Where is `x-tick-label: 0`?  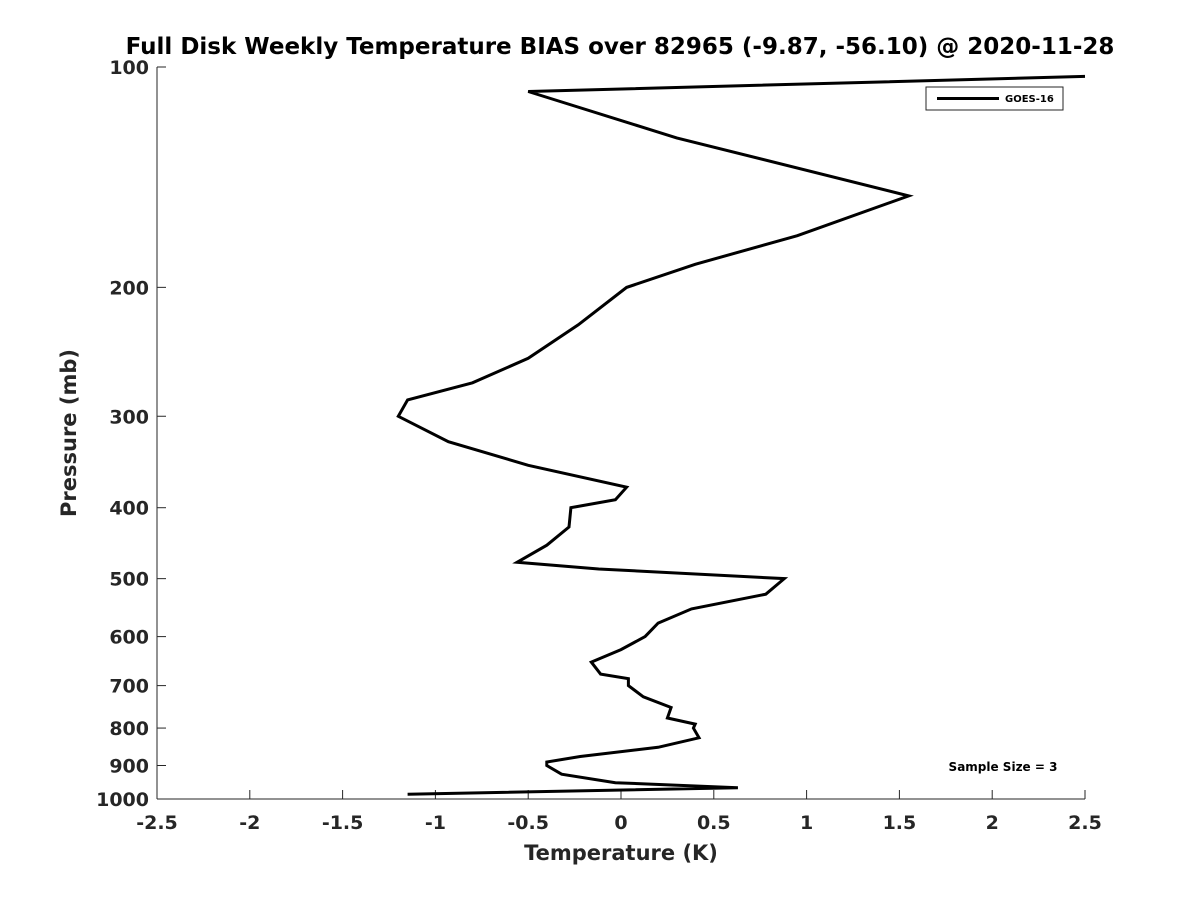
x-tick-label: 0 is located at coordinates (620, 823).